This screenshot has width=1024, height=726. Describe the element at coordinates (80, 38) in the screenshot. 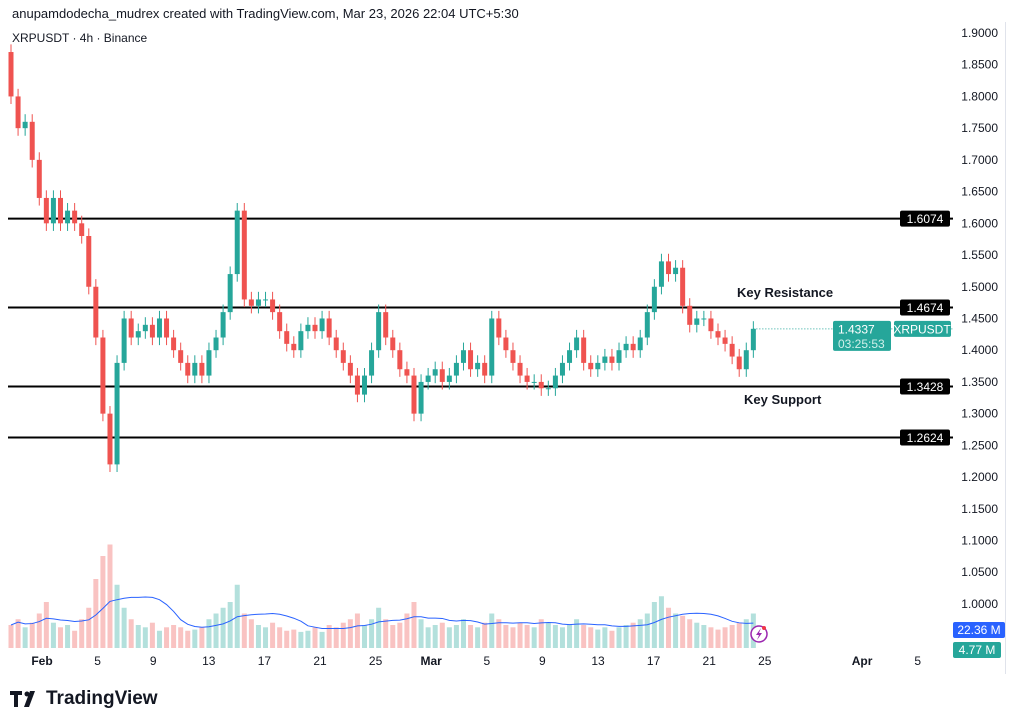

I see `symbol-info: XRPUSDT · 4h · Binance` at that location.